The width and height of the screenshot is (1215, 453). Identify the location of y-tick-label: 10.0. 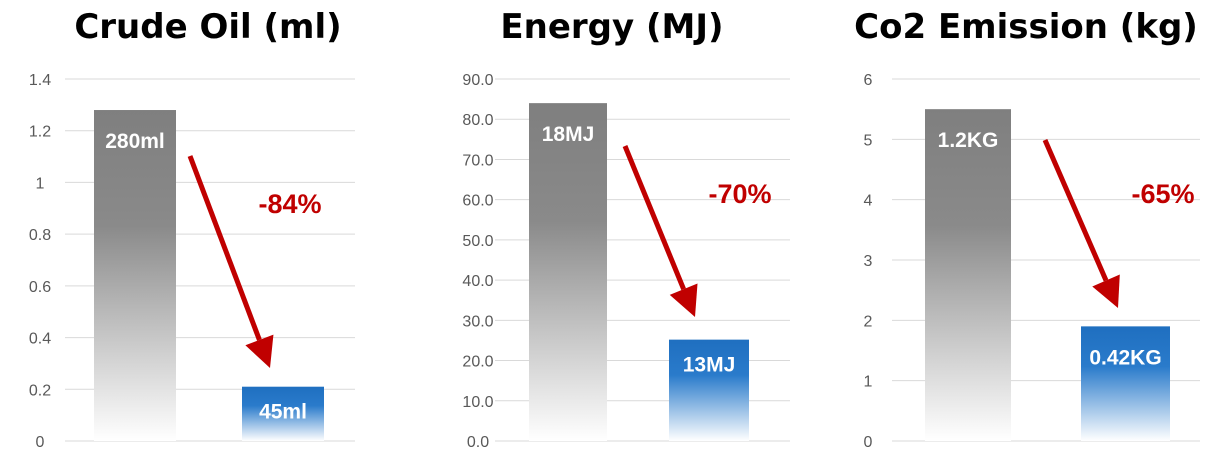
(477, 402).